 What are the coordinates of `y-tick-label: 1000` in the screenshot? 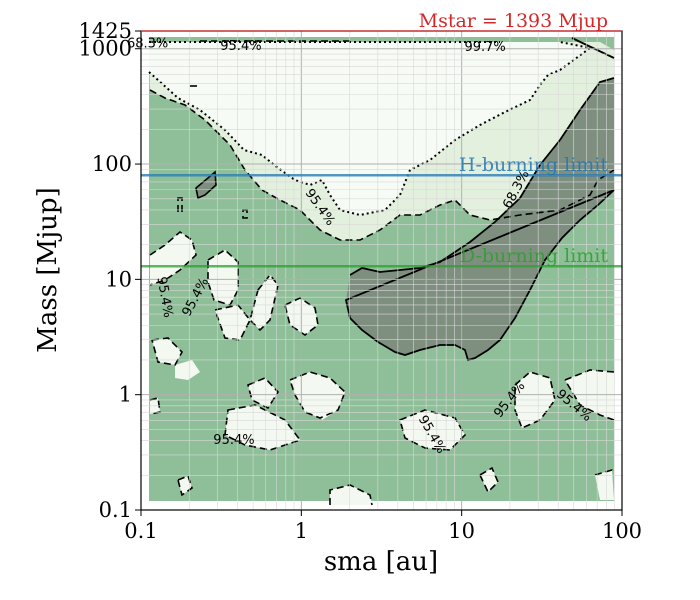 It's located at (105, 49).